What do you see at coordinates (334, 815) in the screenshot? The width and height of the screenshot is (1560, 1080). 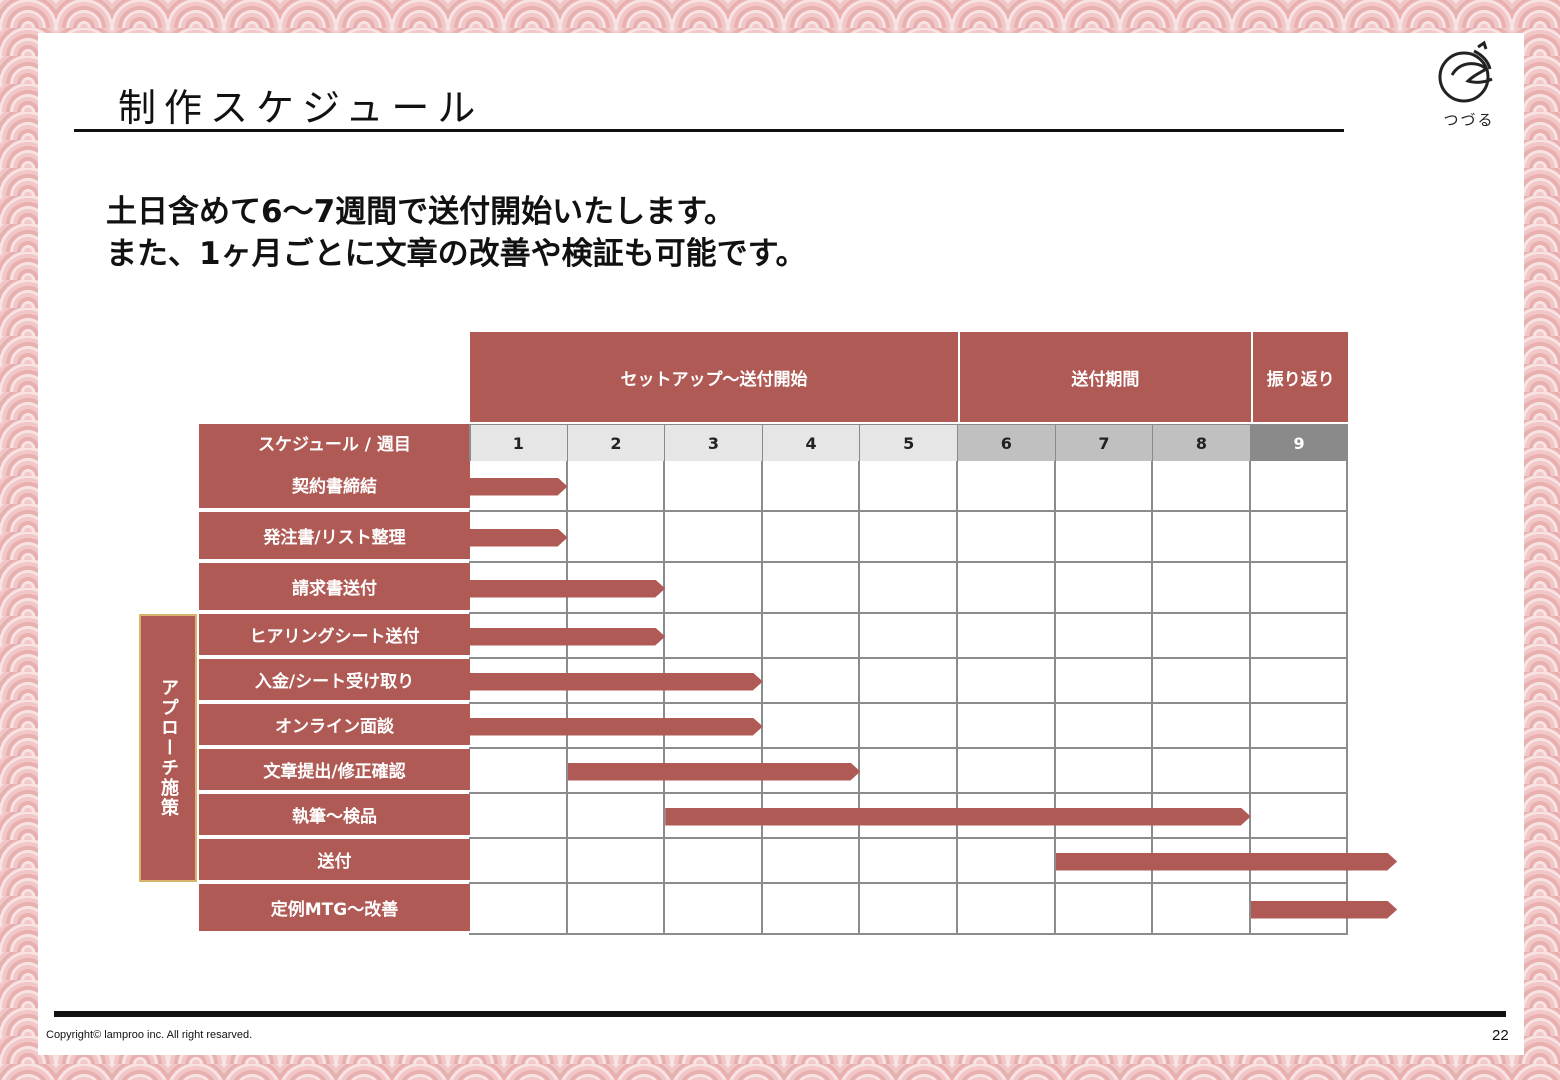 I see `task-label: 執筆〜検品` at bounding box center [334, 815].